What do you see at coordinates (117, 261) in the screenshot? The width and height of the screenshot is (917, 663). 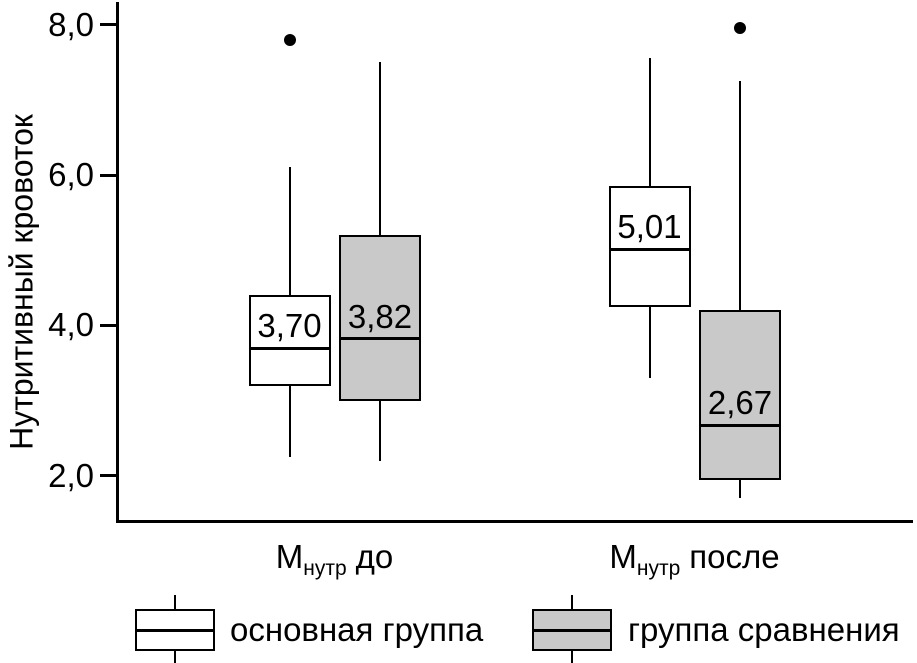 I see `y-axis-line` at bounding box center [117, 261].